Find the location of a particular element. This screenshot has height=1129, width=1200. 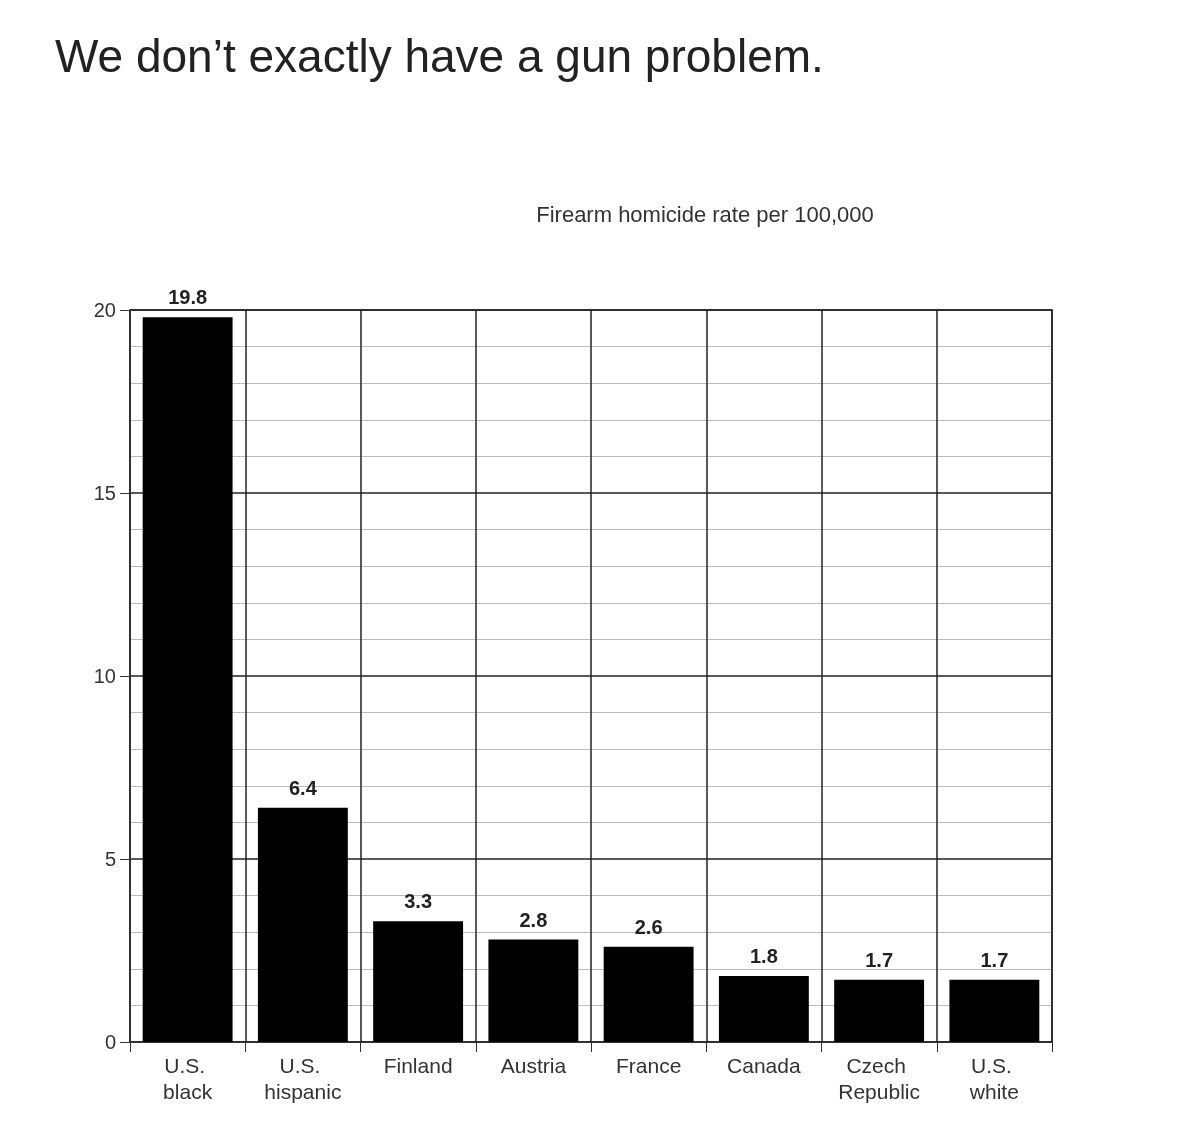

data-label: 6.4 is located at coordinates (303, 787).